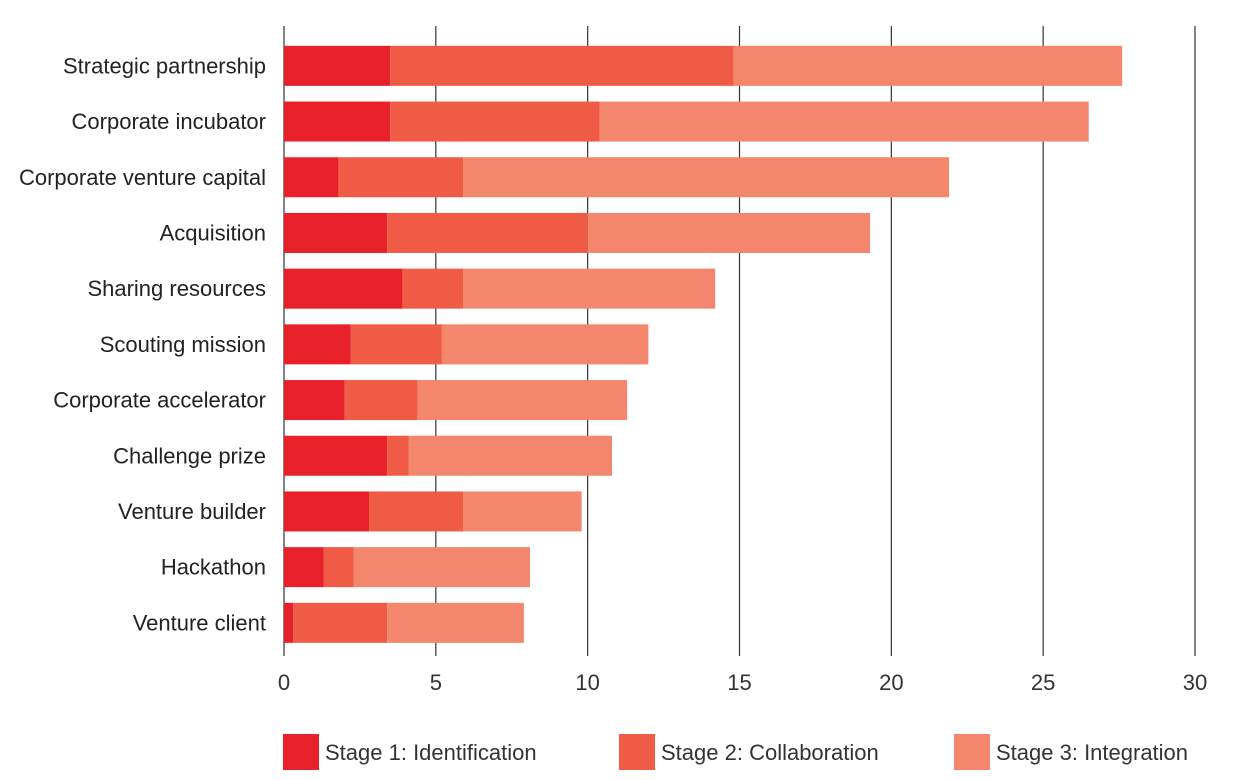 Image resolution: width=1245 pixels, height=780 pixels. Describe the element at coordinates (176, 288) in the screenshot. I see `category-label: Sharing resources` at that location.